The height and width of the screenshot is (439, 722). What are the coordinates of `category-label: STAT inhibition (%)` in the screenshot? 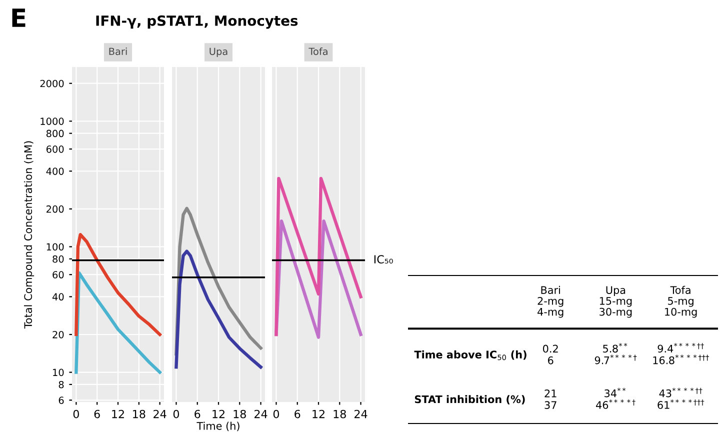 It's located at (469, 399).